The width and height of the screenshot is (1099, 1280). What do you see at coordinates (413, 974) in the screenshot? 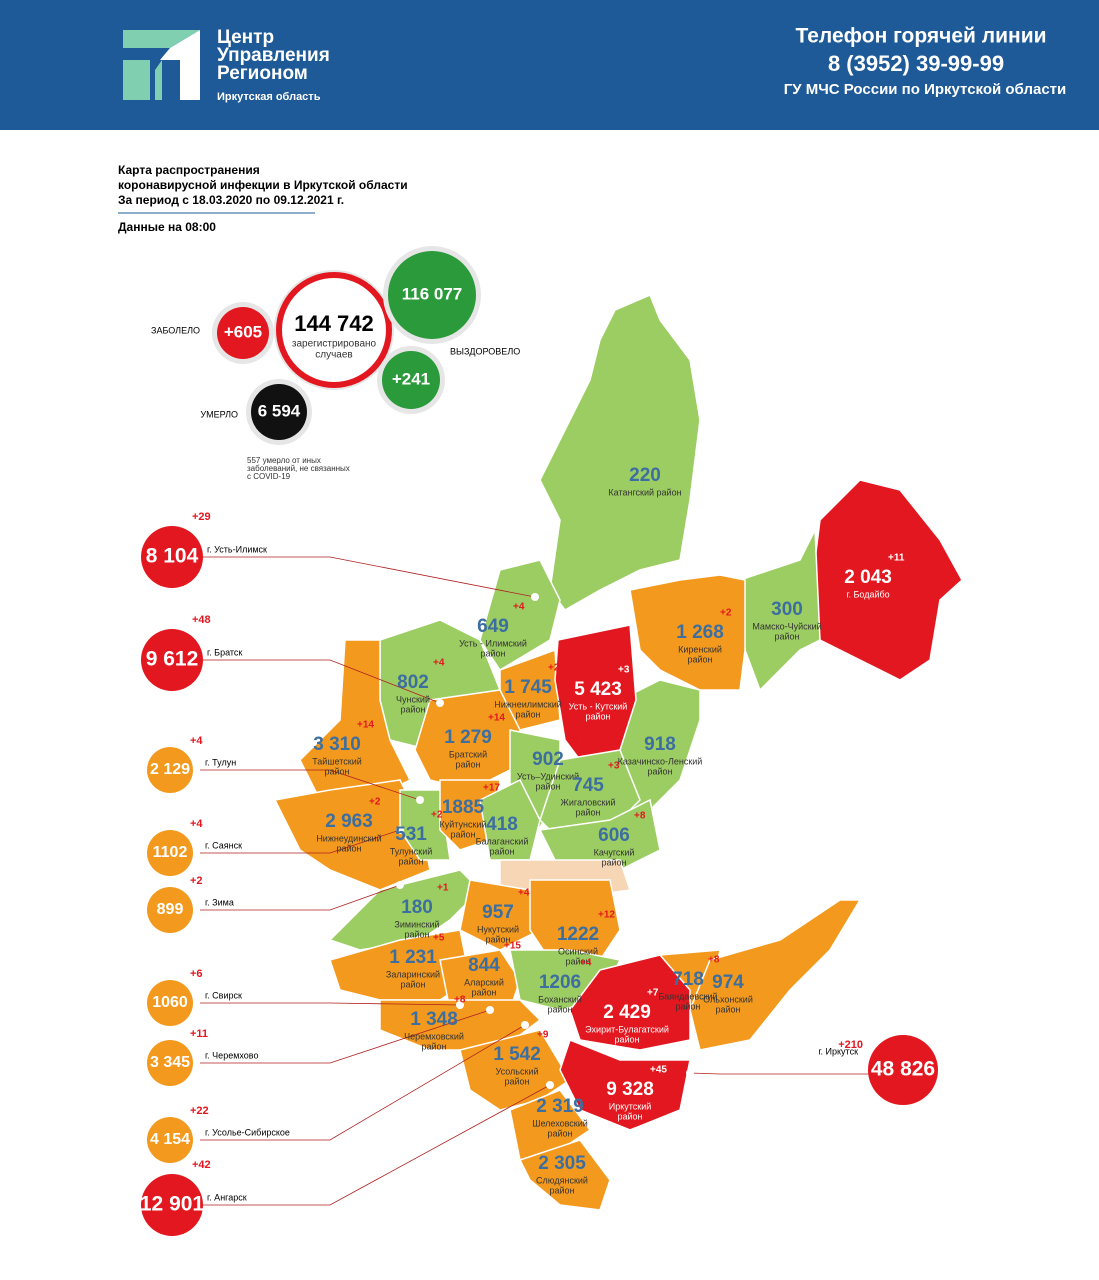
I see `district-name: Заларинский` at bounding box center [413, 974].